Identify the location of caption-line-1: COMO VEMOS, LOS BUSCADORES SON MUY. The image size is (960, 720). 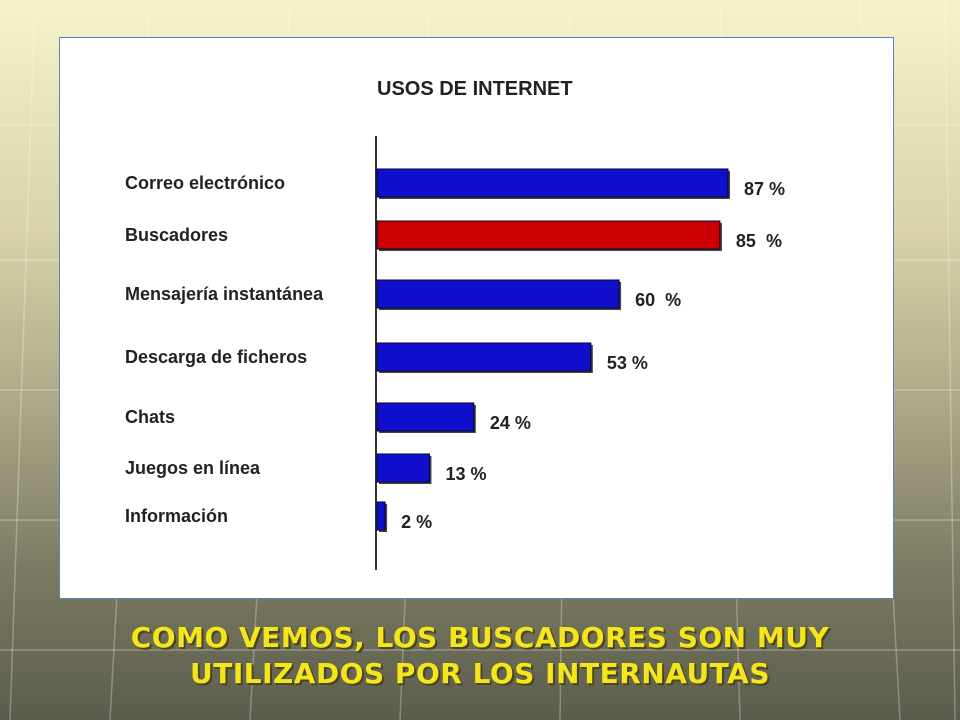
(480, 637).